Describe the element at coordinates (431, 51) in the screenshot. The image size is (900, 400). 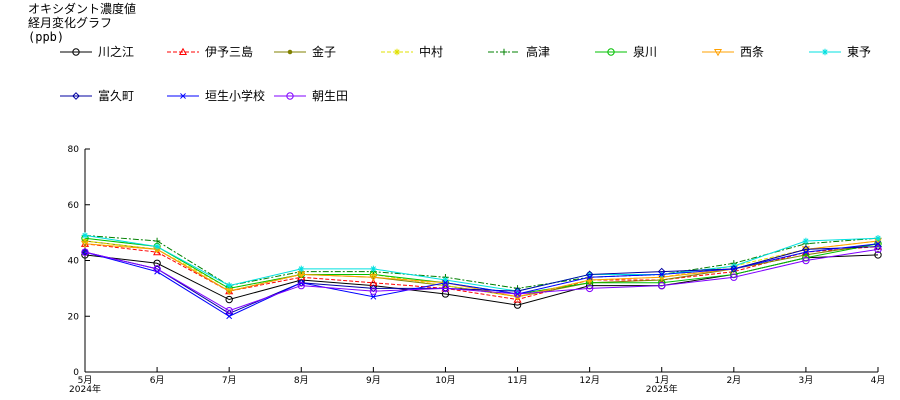
I see `legend-label: 中村` at that location.